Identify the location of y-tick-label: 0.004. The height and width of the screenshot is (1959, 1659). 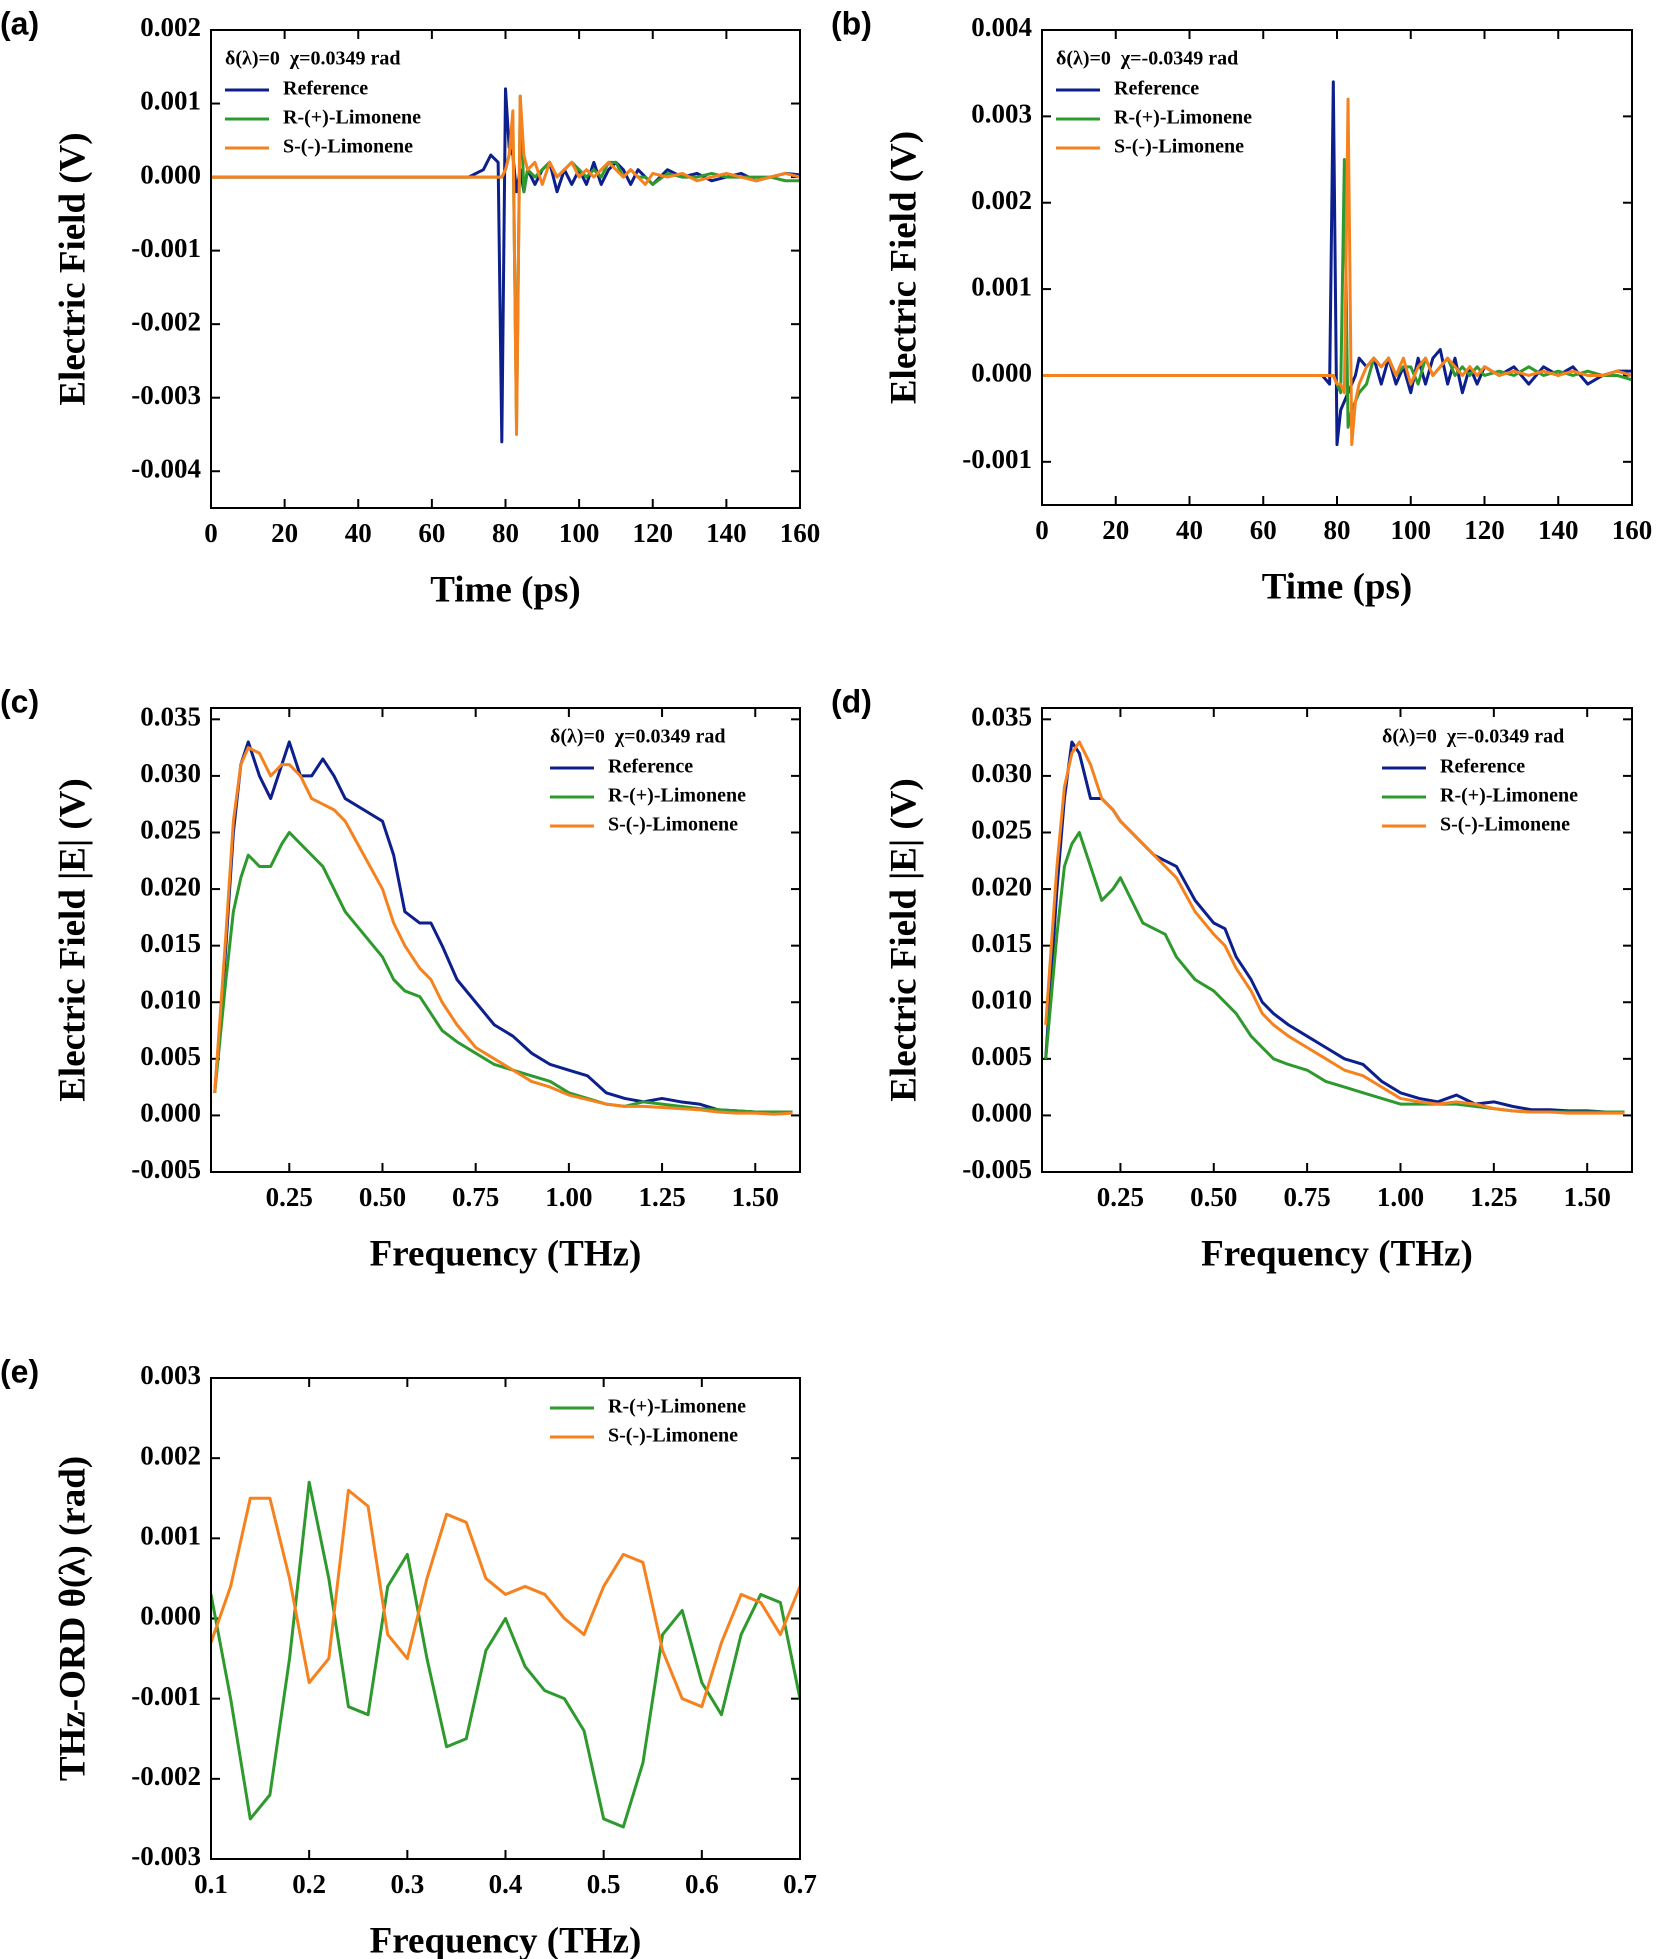
(1001, 27).